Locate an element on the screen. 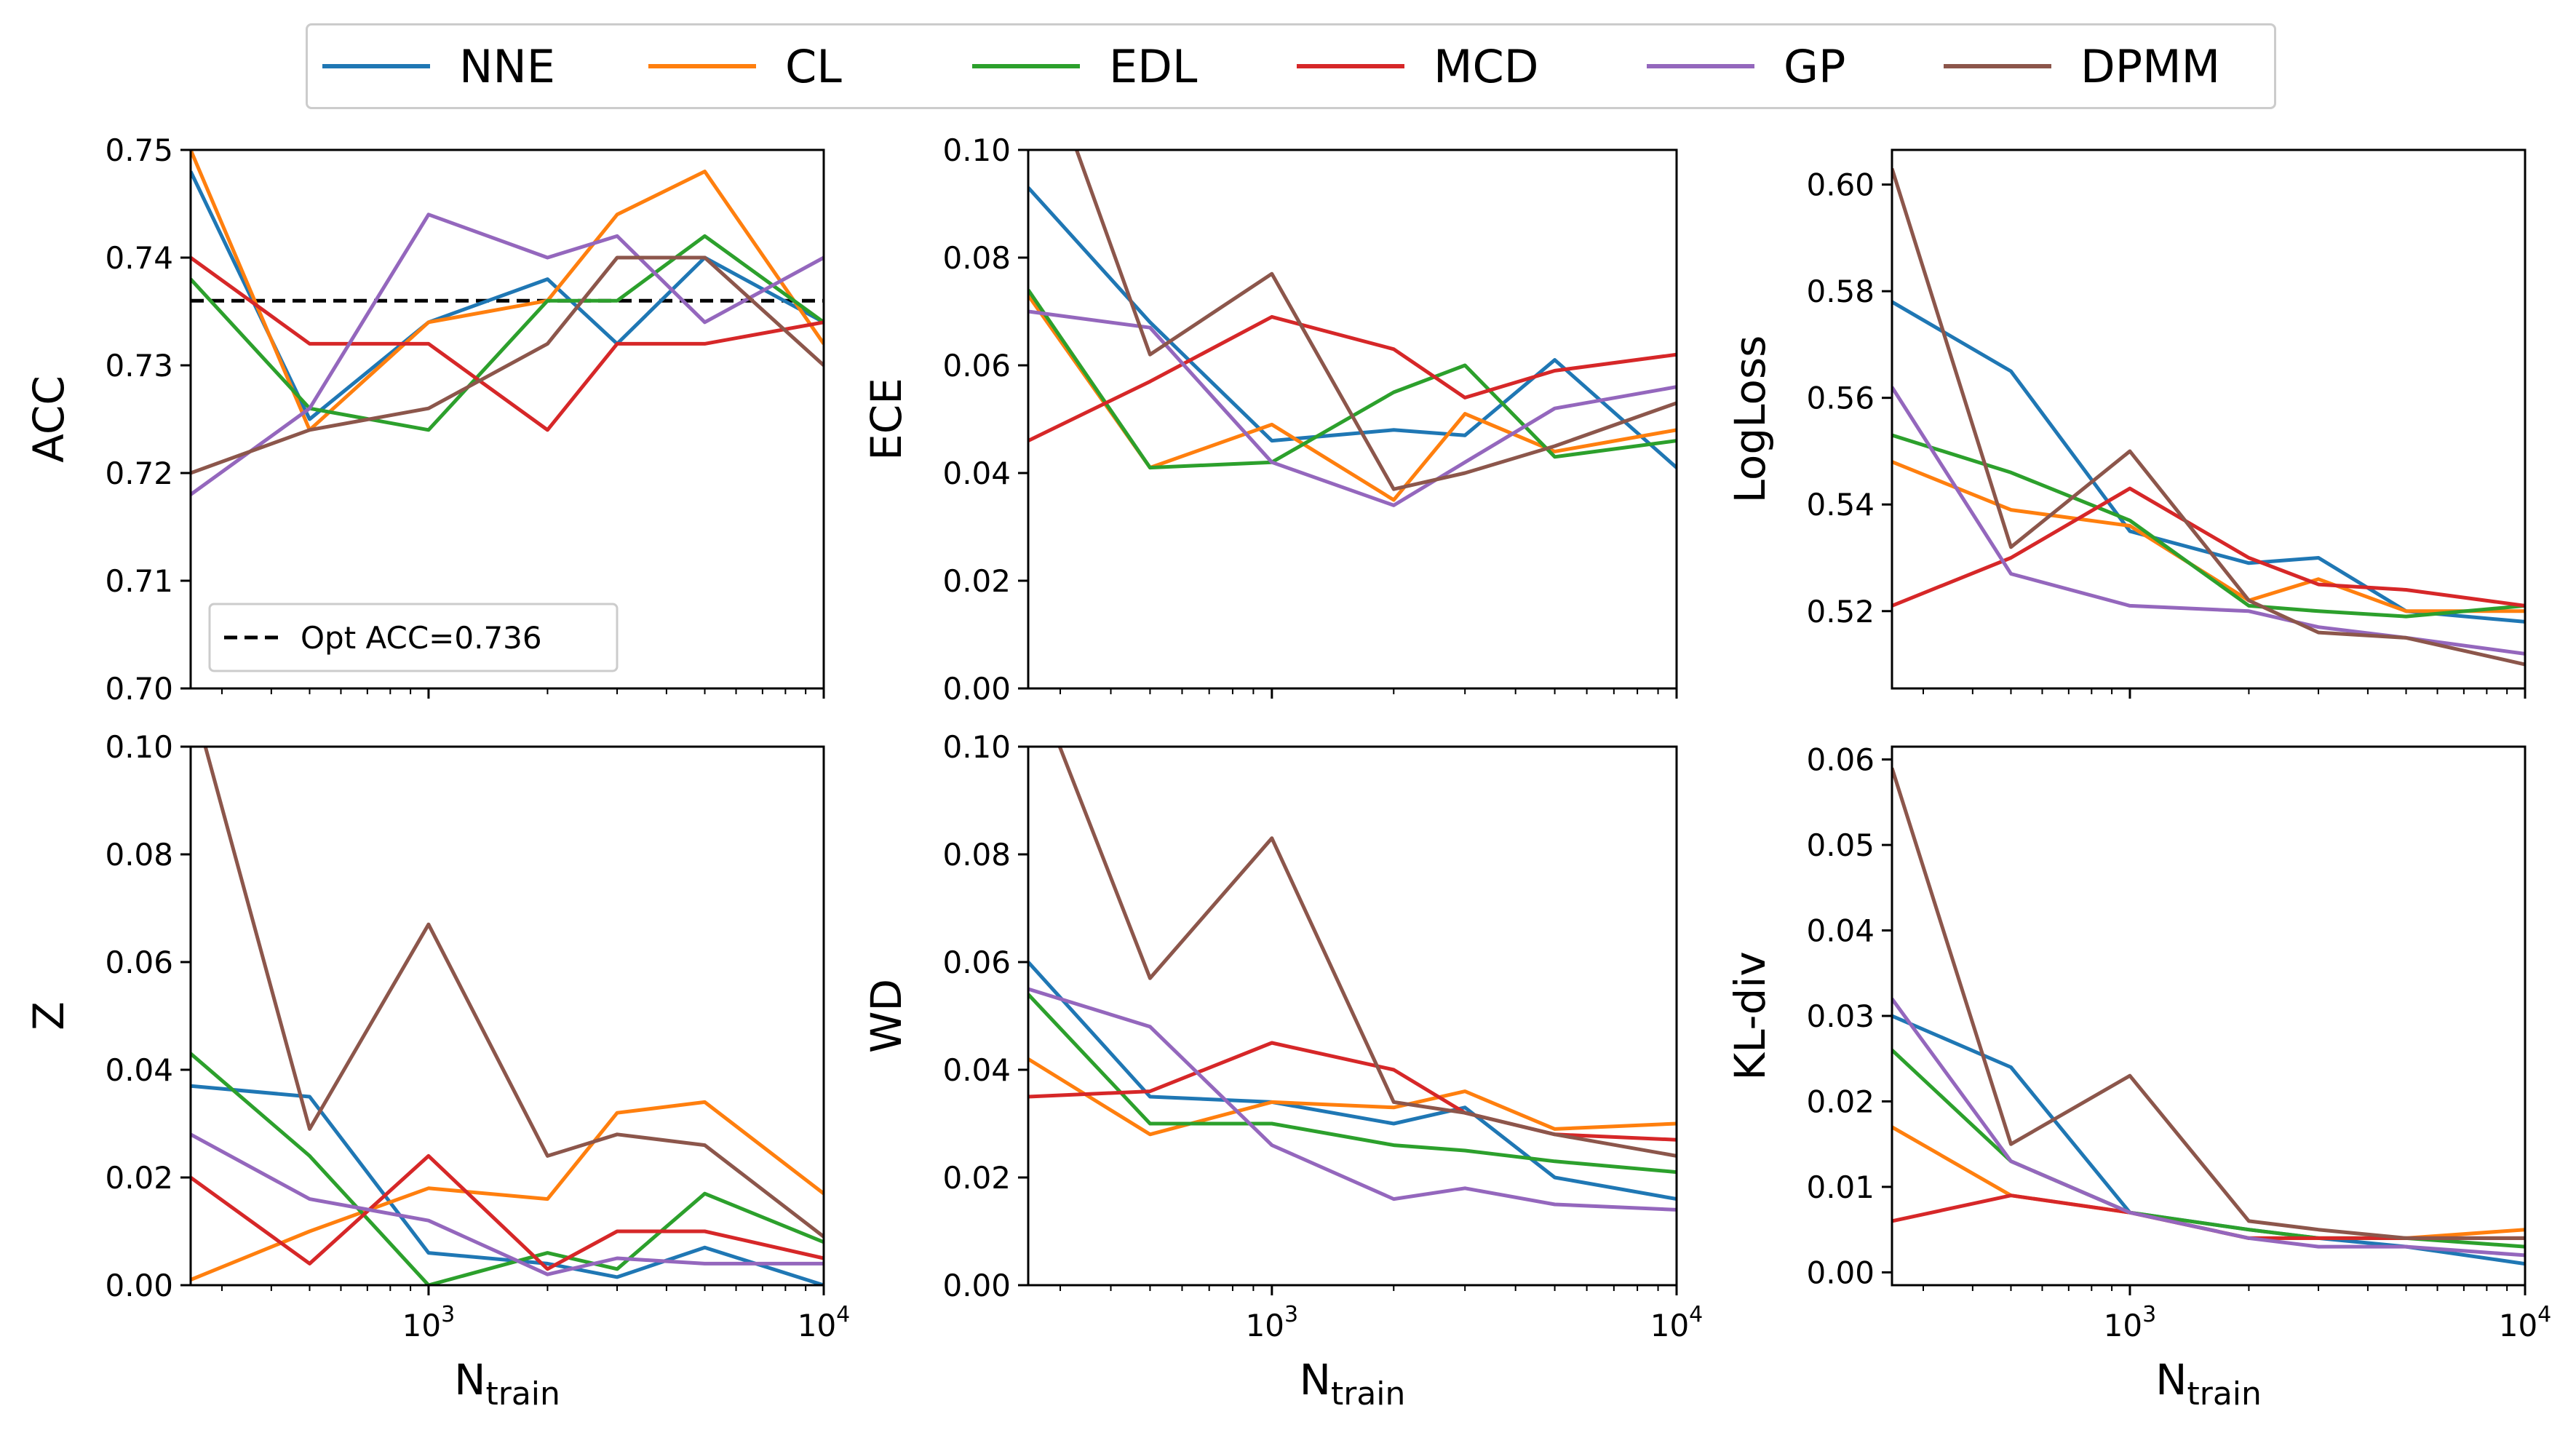  legend-label: MCD is located at coordinates (1486, 66).